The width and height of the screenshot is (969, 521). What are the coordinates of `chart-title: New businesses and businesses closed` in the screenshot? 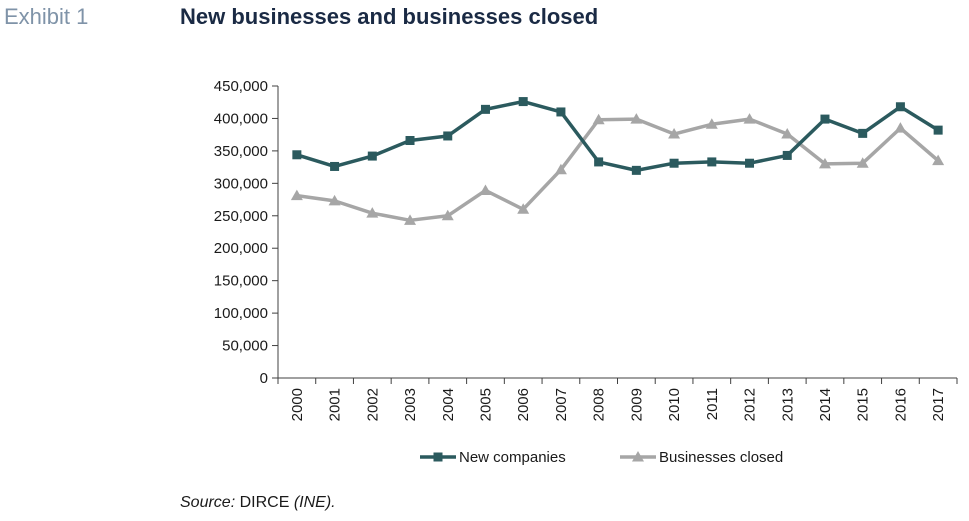 It's located at (389, 16).